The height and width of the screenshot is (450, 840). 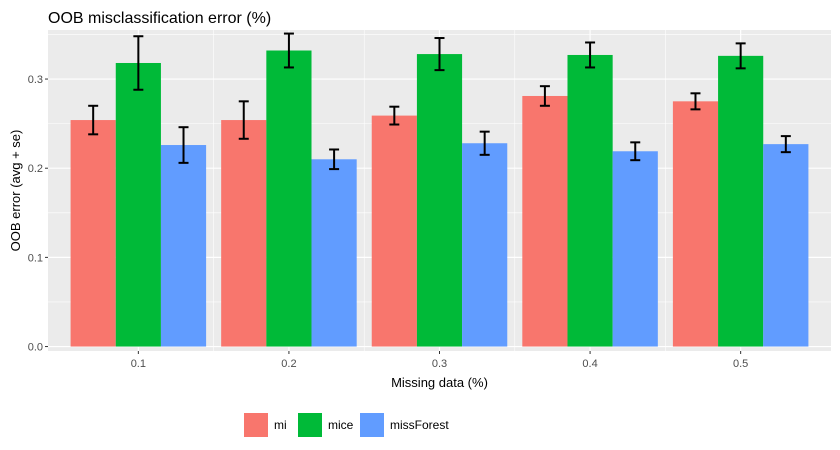 I want to click on error-bar-mi-0.3, so click(x=394, y=115).